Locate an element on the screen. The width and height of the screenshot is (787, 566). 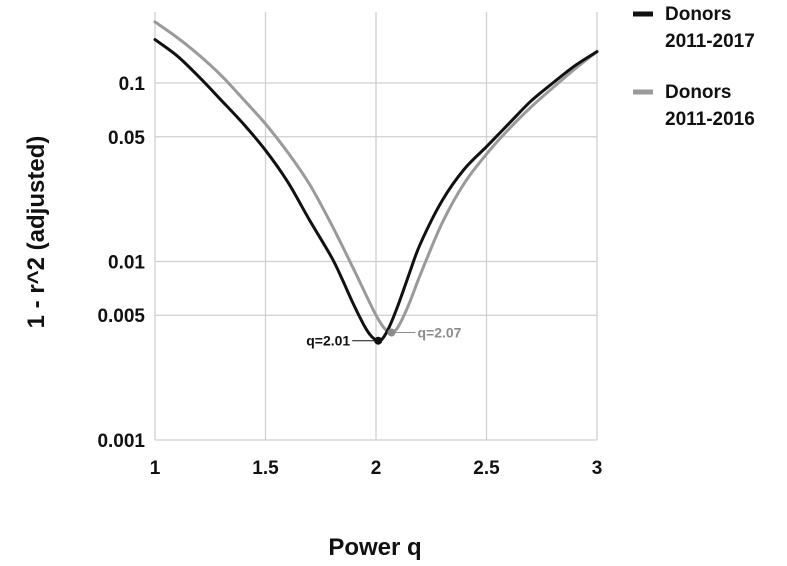
y-tick-label: 0.05 is located at coordinates (126, 138).